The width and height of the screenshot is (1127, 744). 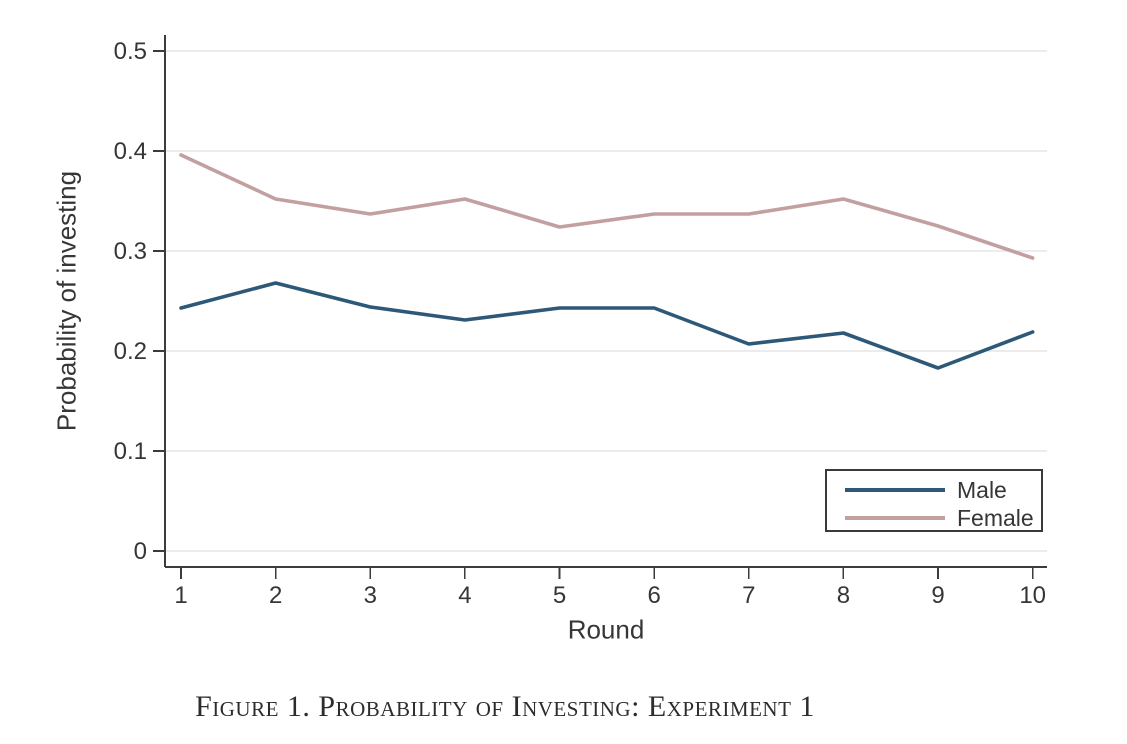 I want to click on svg-text: 1, so click(x=180, y=595).